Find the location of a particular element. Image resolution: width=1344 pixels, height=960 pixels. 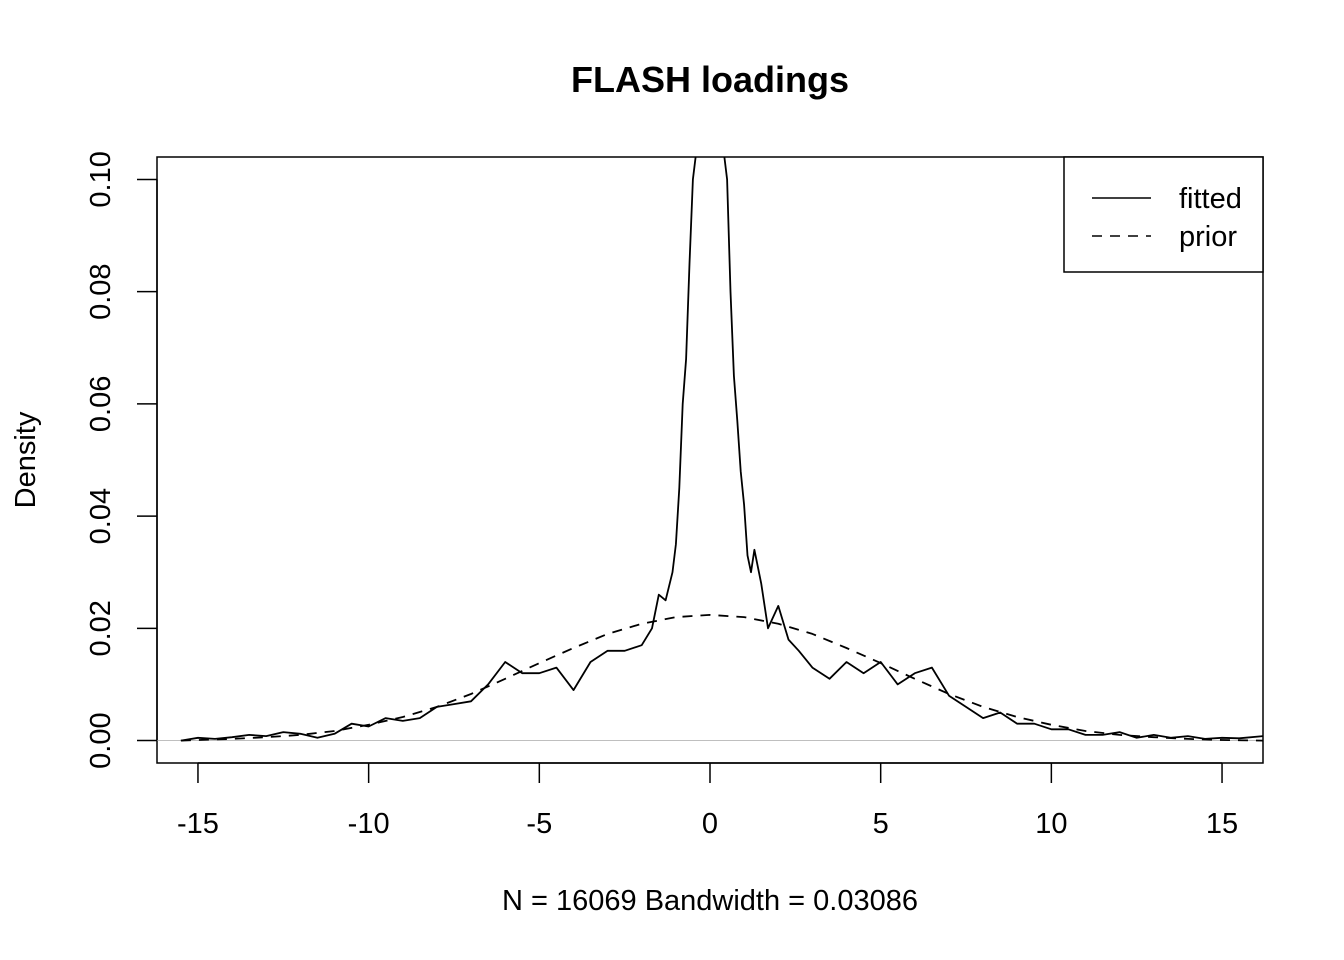

x-tick-label: 10 is located at coordinates (1051, 824).